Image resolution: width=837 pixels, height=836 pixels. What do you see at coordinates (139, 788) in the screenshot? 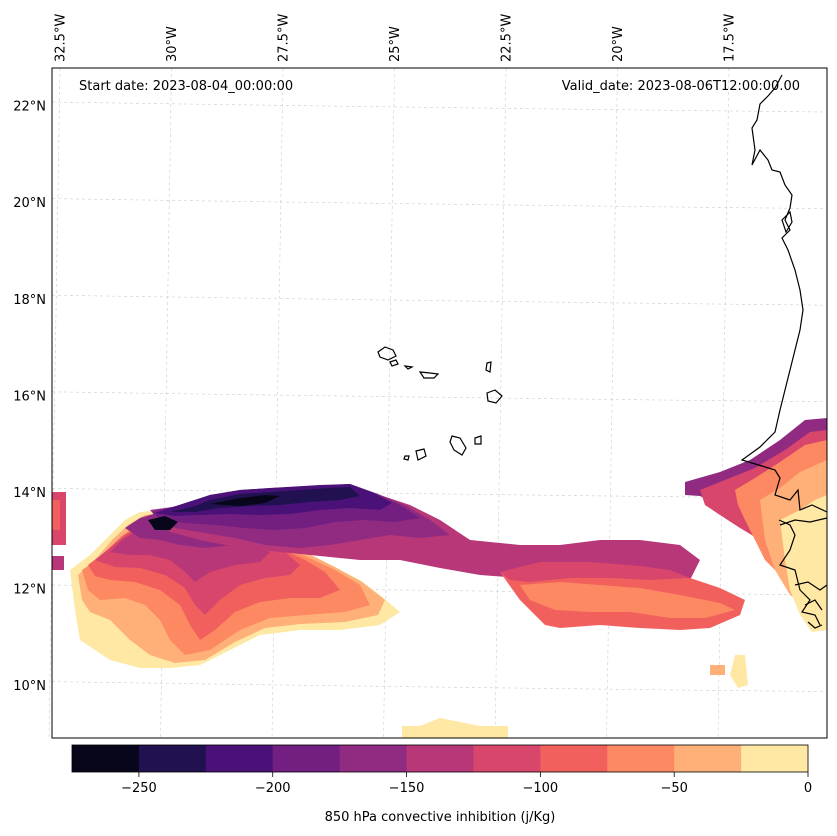
I see `colorbar-tick-label: −250` at bounding box center [139, 788].